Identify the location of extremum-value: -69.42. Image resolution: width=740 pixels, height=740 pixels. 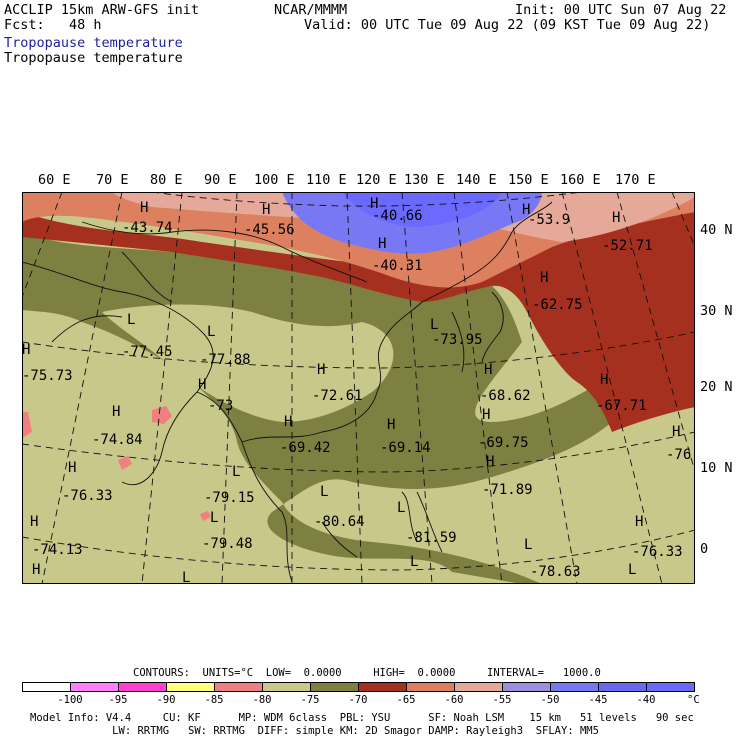
(305, 448).